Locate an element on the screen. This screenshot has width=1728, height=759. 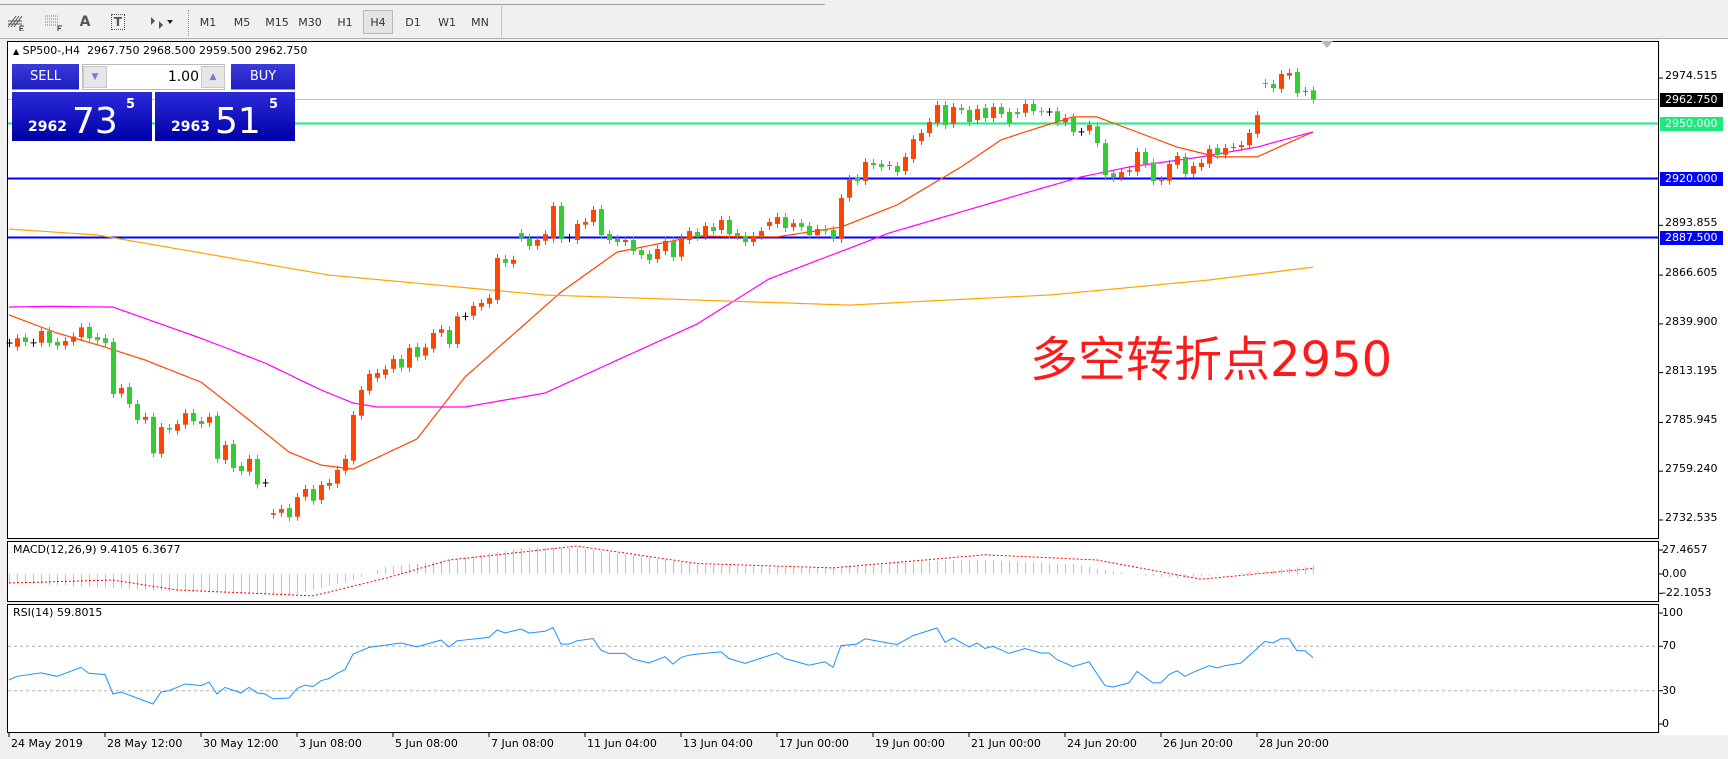
toolbar-divider is located at coordinates (864, 38).